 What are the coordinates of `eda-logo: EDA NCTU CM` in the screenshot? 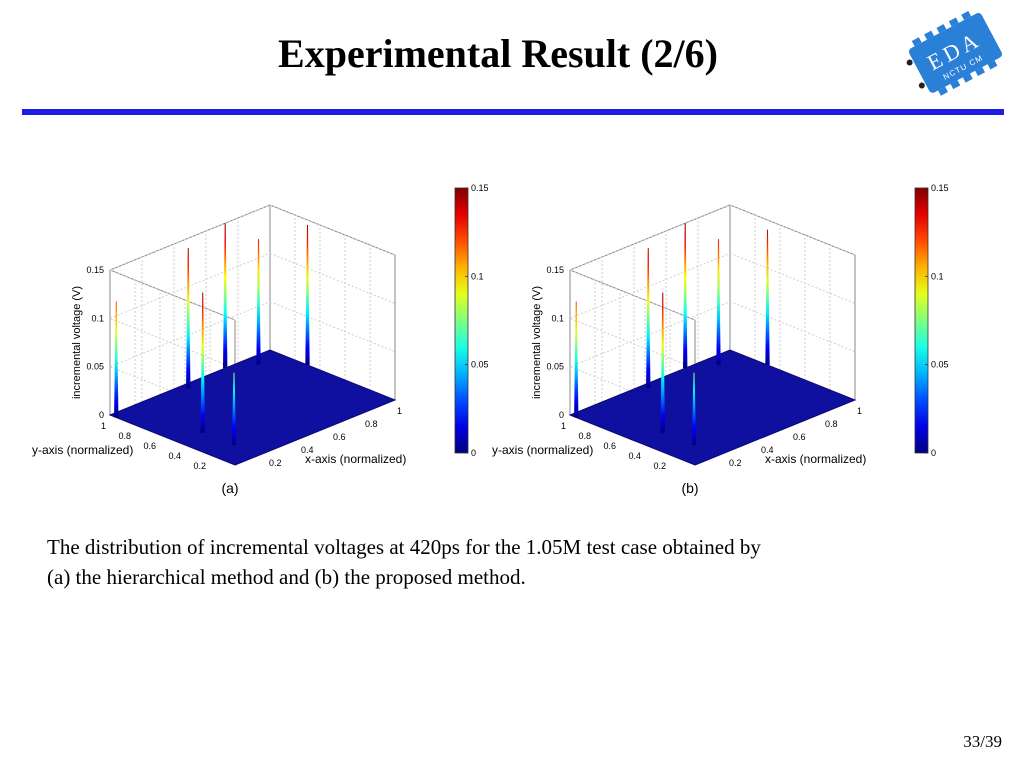 It's located at (955, 55).